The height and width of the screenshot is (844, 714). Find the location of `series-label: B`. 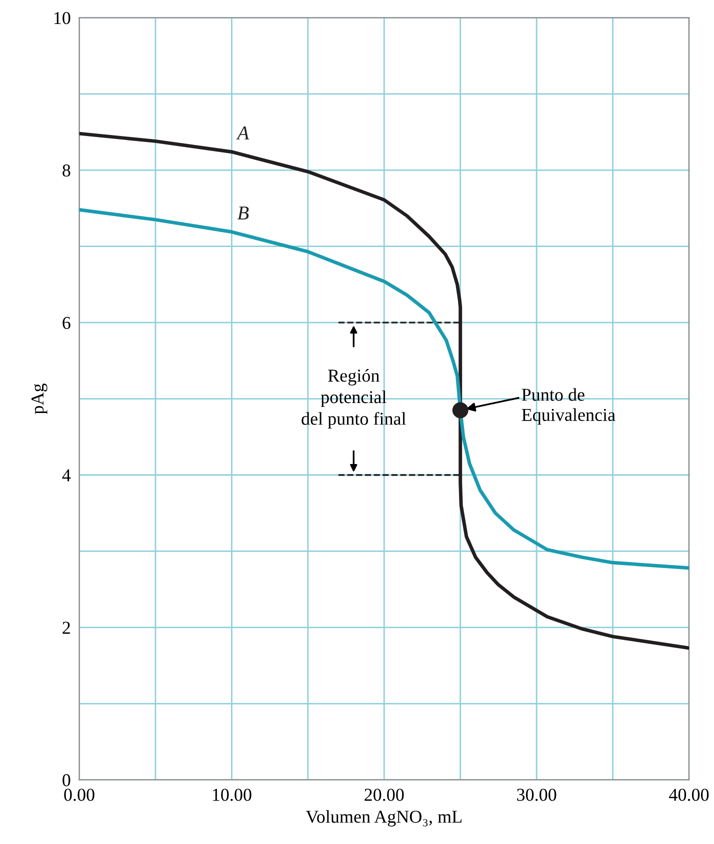

series-label: B is located at coordinates (243, 213).